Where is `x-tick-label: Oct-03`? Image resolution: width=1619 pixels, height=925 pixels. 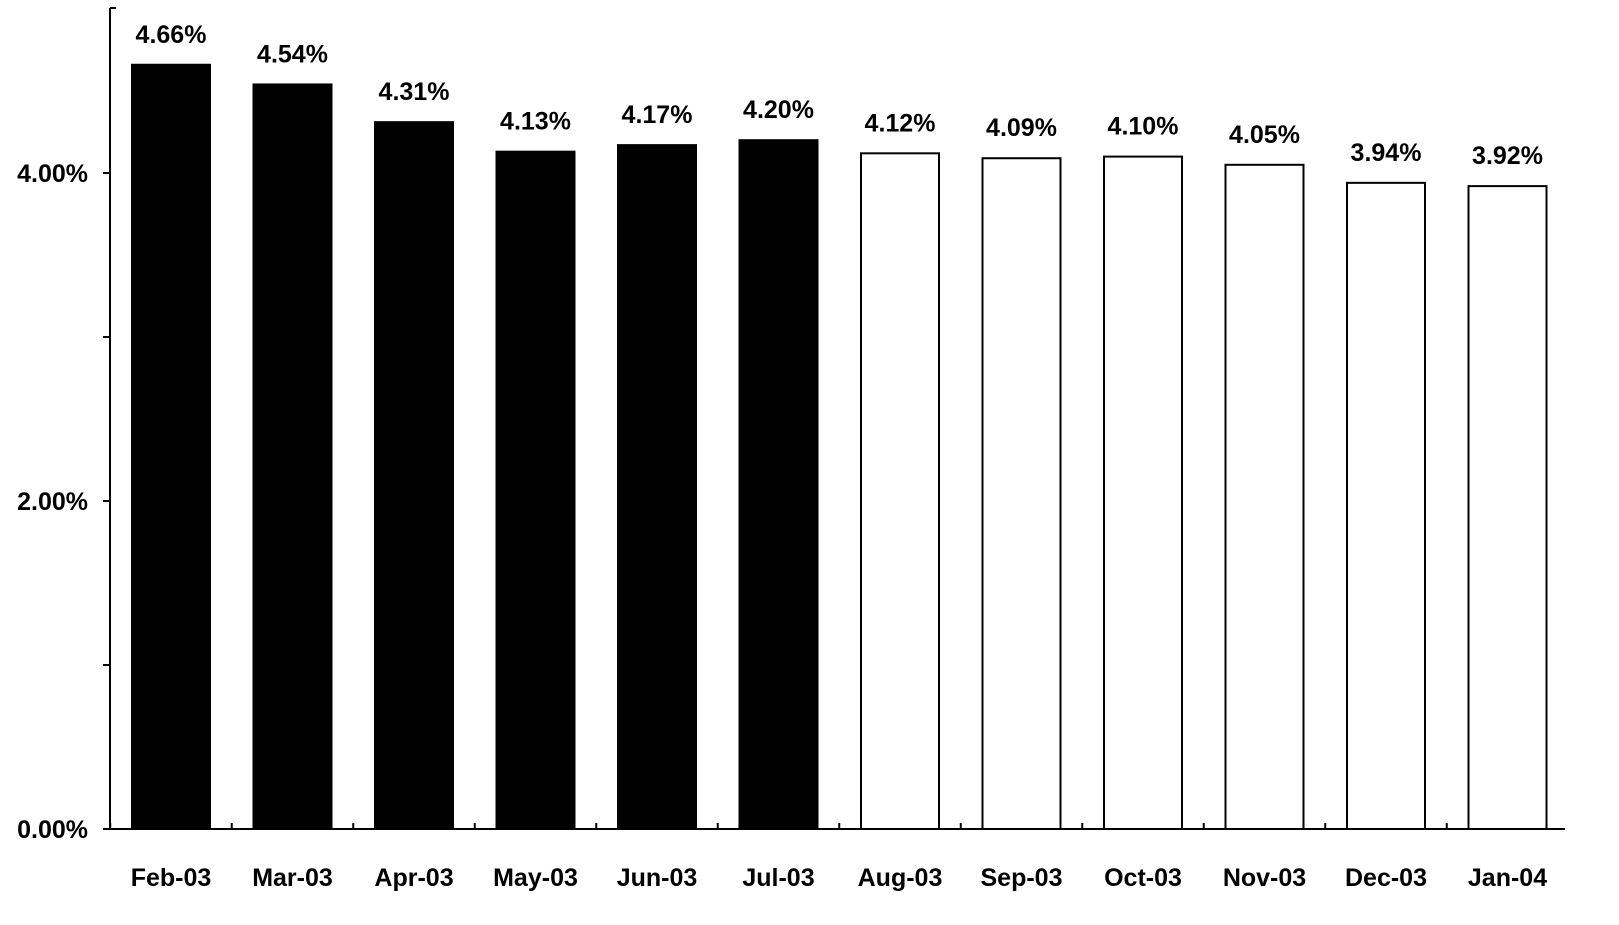
x-tick-label: Oct-03 is located at coordinates (1143, 878).